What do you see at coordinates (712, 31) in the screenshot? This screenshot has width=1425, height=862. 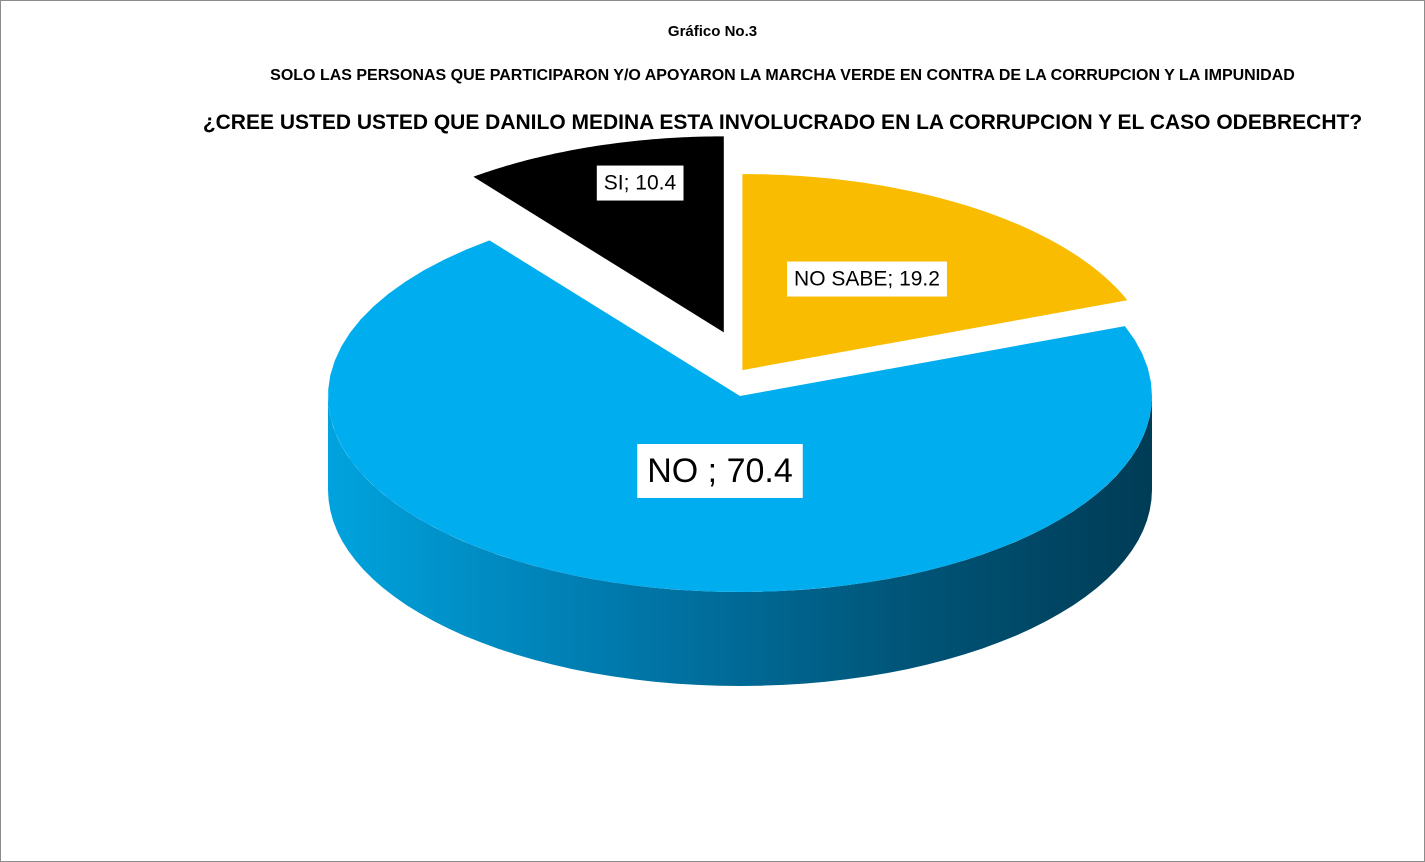 I see `chart-title: Gráfico No.3` at bounding box center [712, 31].